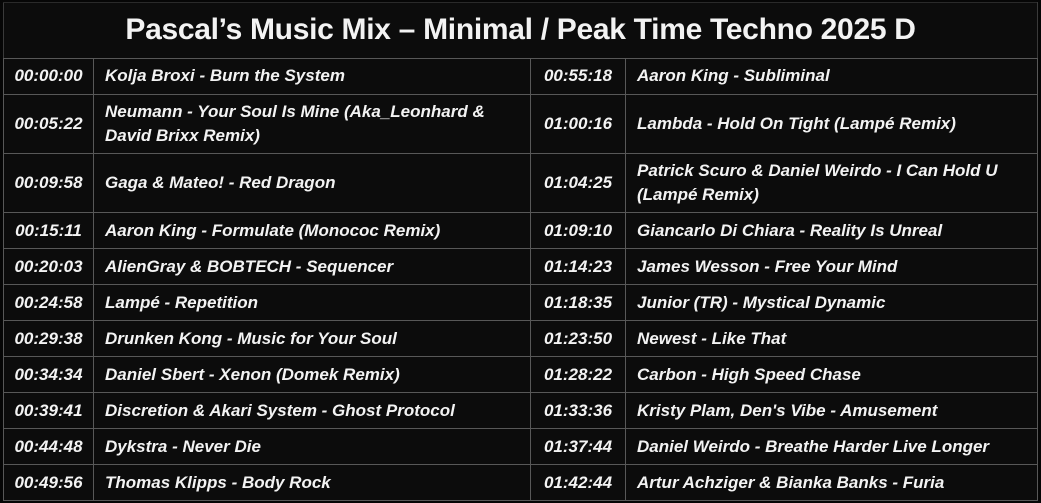 This screenshot has width=1041, height=503. I want to click on time-cell-left: 00:15:11, so click(48, 231).